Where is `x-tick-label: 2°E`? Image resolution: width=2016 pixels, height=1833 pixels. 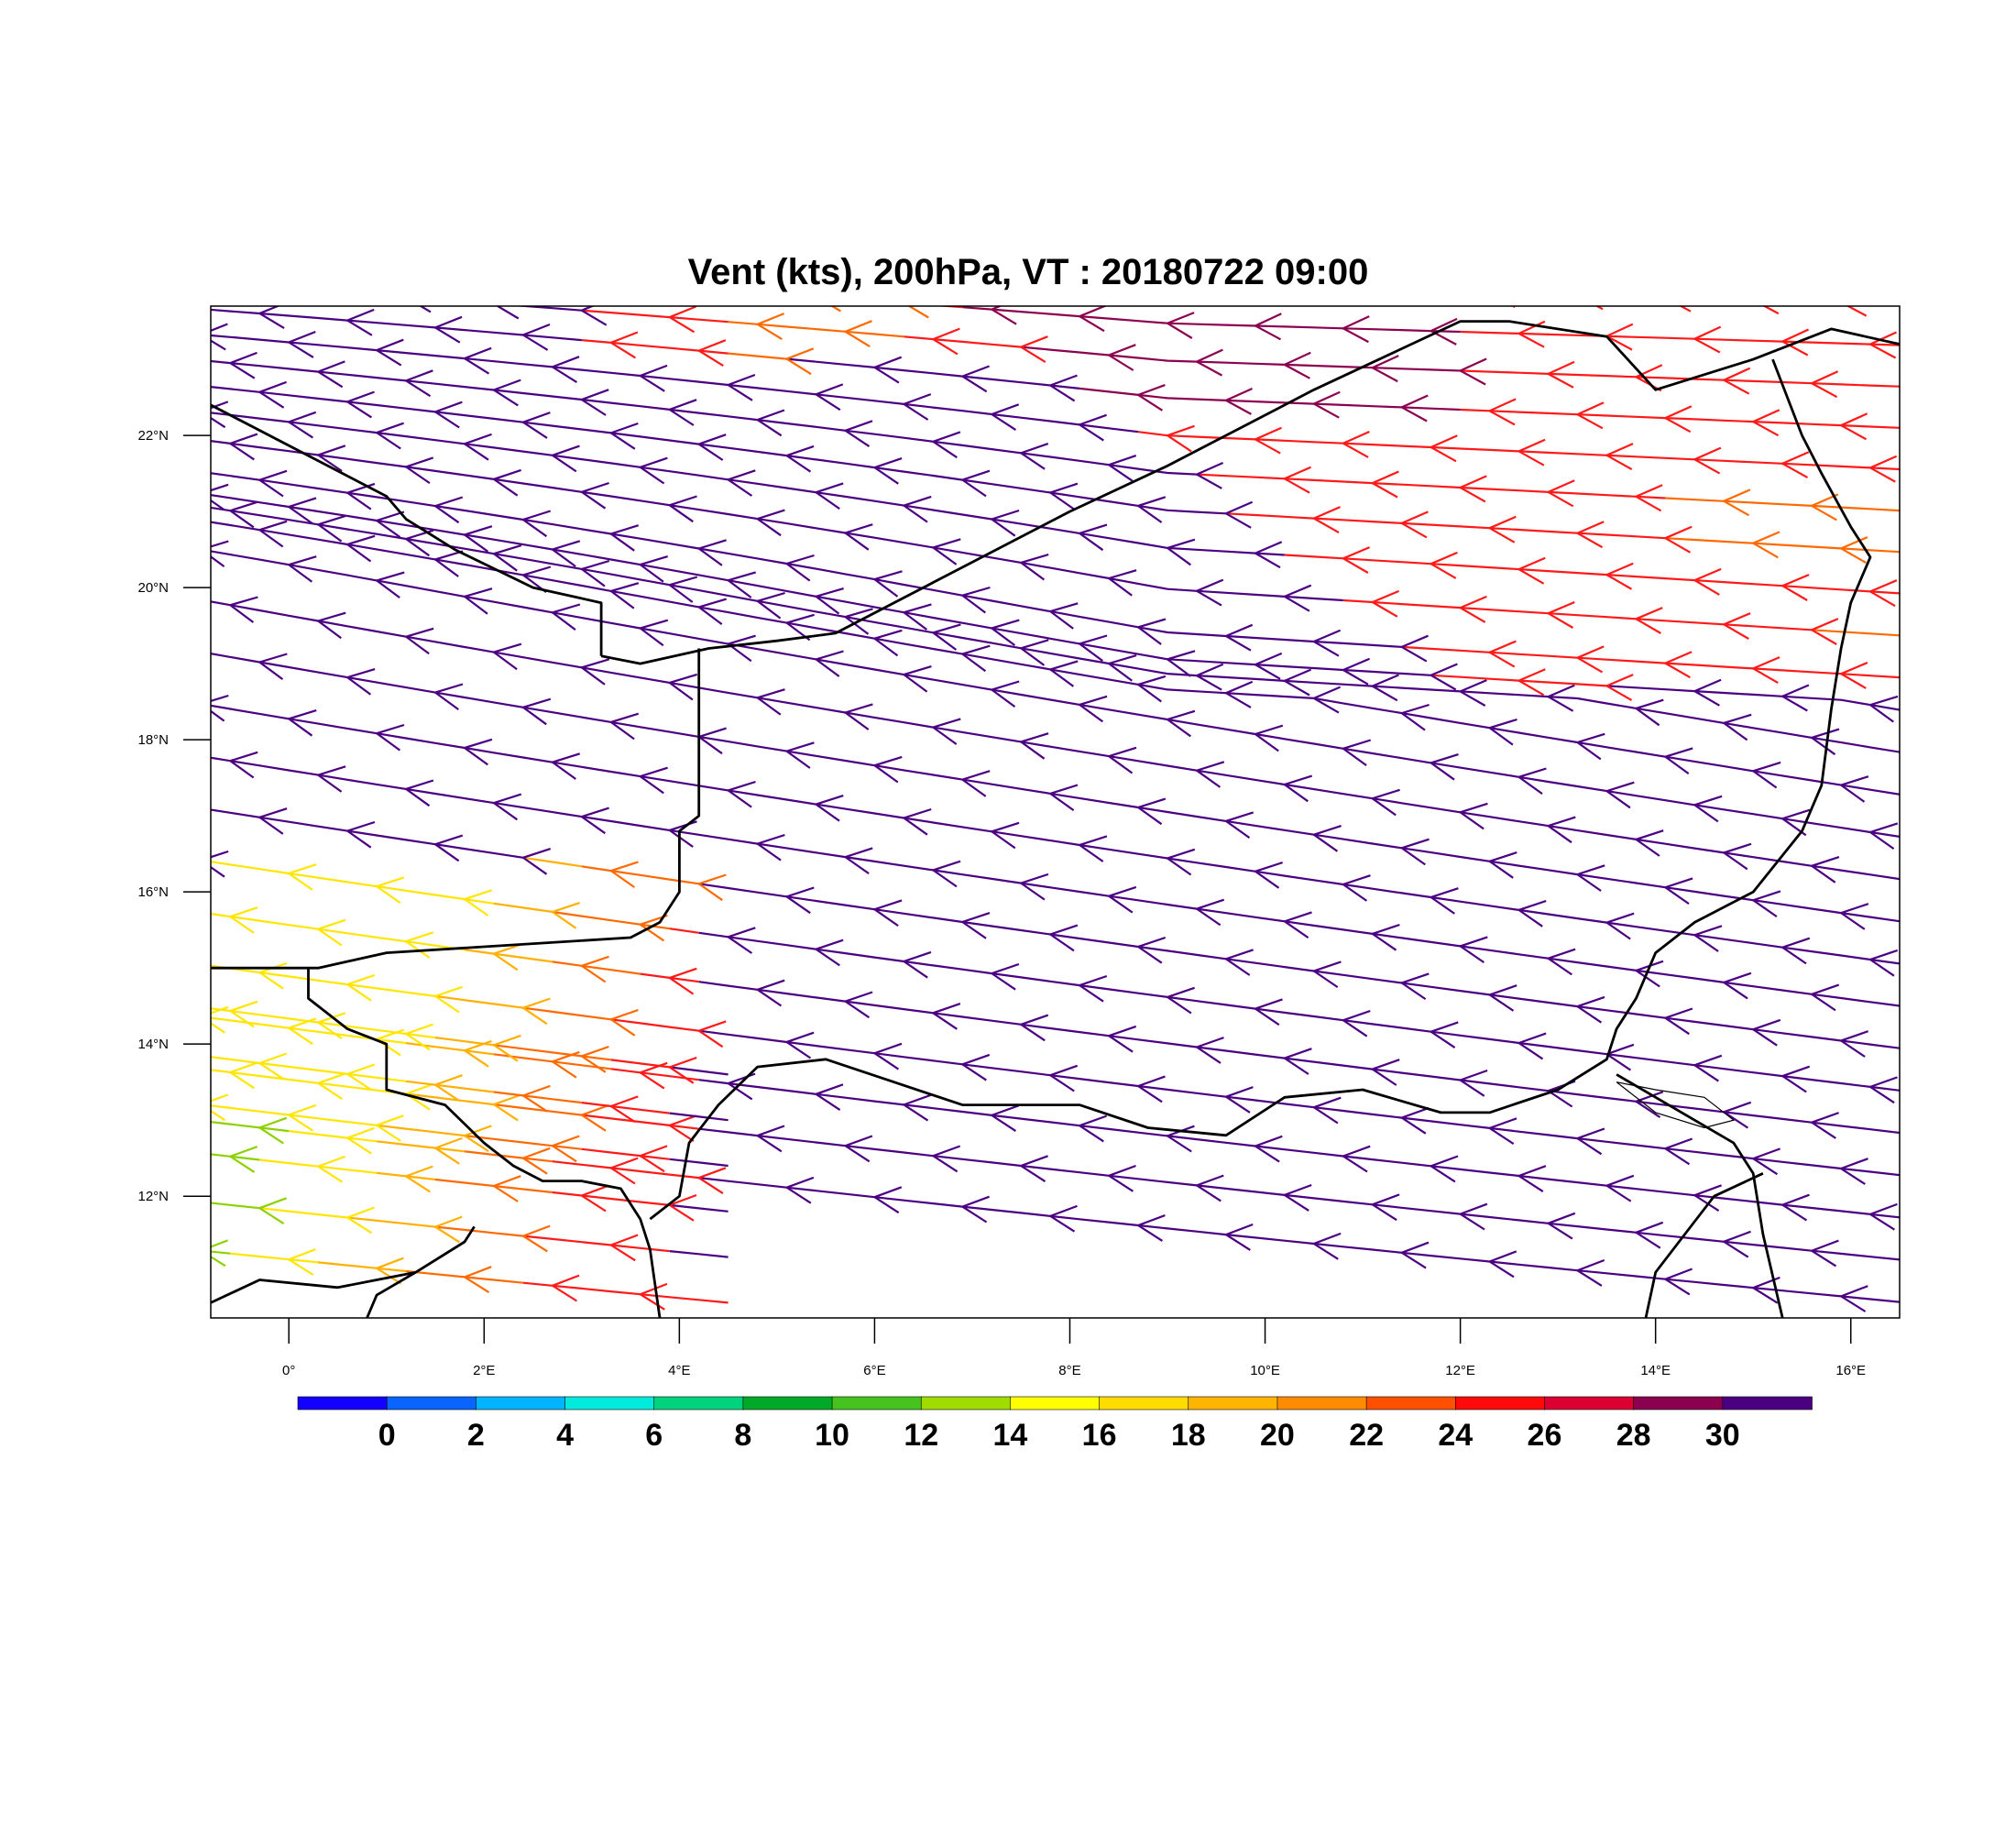 x-tick-label: 2°E is located at coordinates (484, 1370).